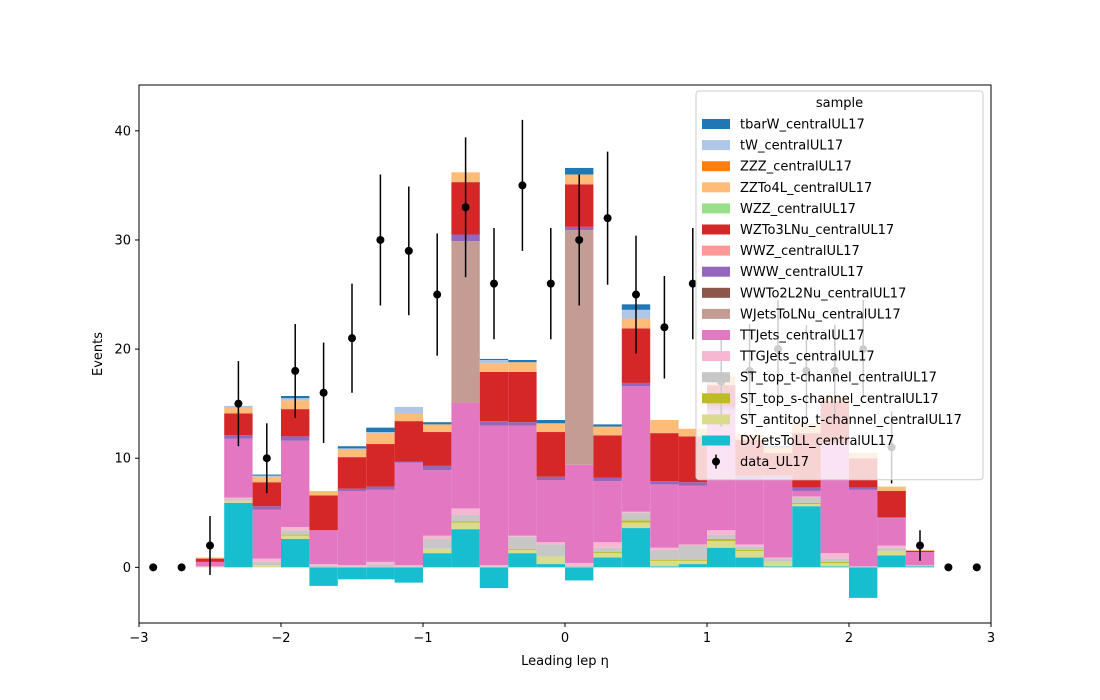 This screenshot has height=700, width=1100. Describe the element at coordinates (991, 638) in the screenshot. I see `x-tick-label: 3` at that location.